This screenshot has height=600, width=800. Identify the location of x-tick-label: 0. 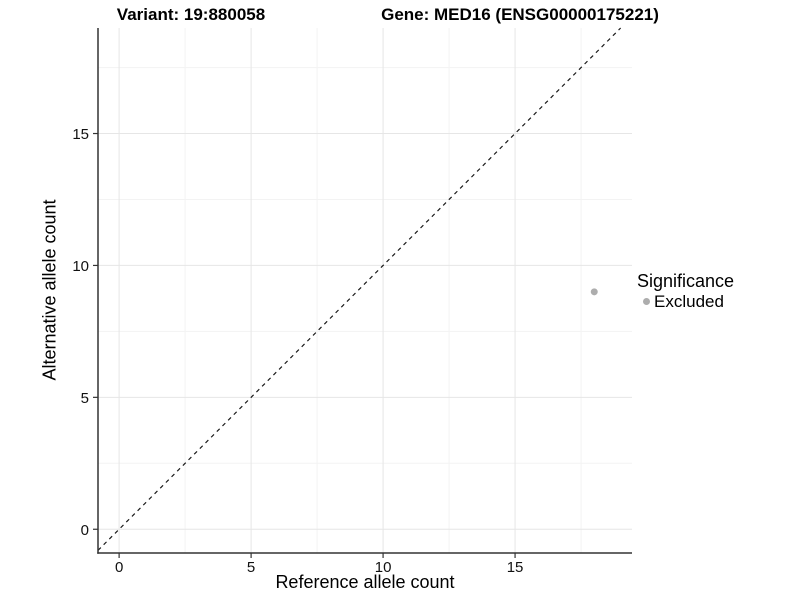
(119, 567).